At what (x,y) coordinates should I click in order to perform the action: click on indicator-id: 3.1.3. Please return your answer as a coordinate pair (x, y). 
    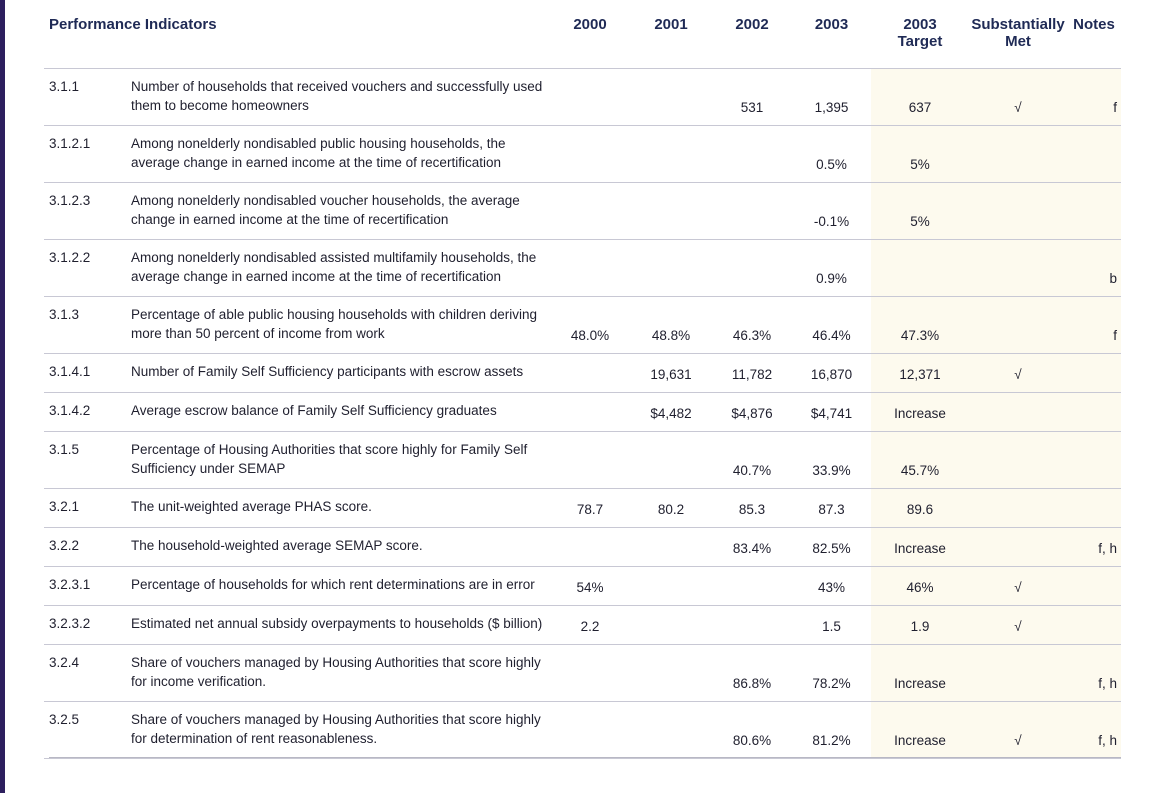
    Looking at the image, I should click on (85, 325).